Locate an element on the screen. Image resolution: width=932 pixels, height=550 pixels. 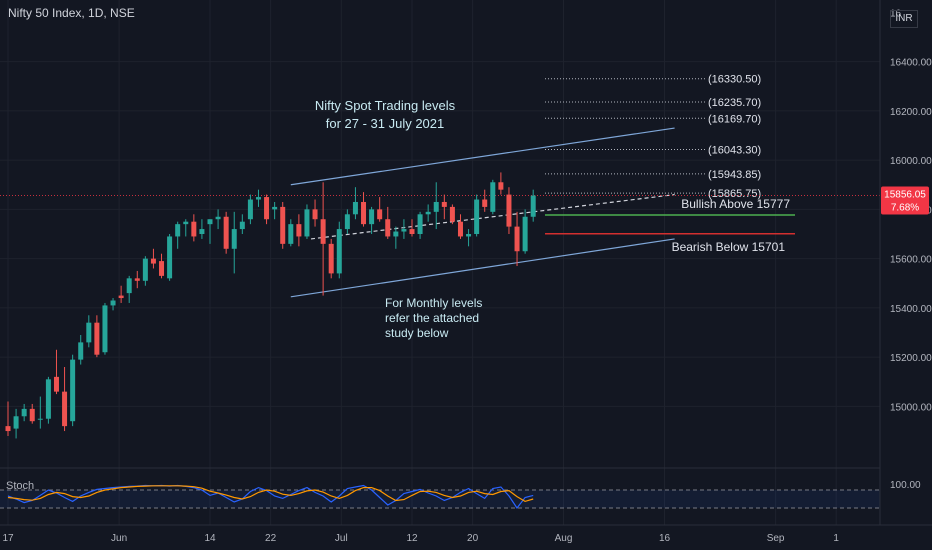
stoch-y-tick: 100.00 is located at coordinates (905, 485).